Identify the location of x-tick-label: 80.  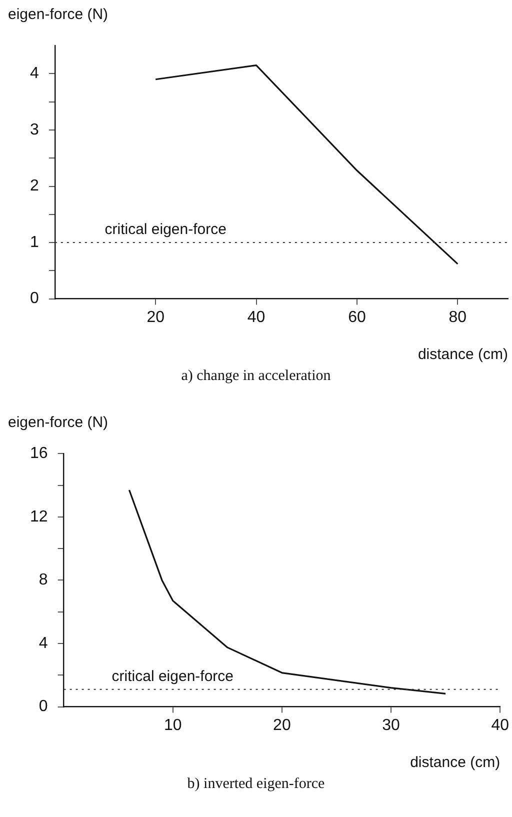
(457, 317).